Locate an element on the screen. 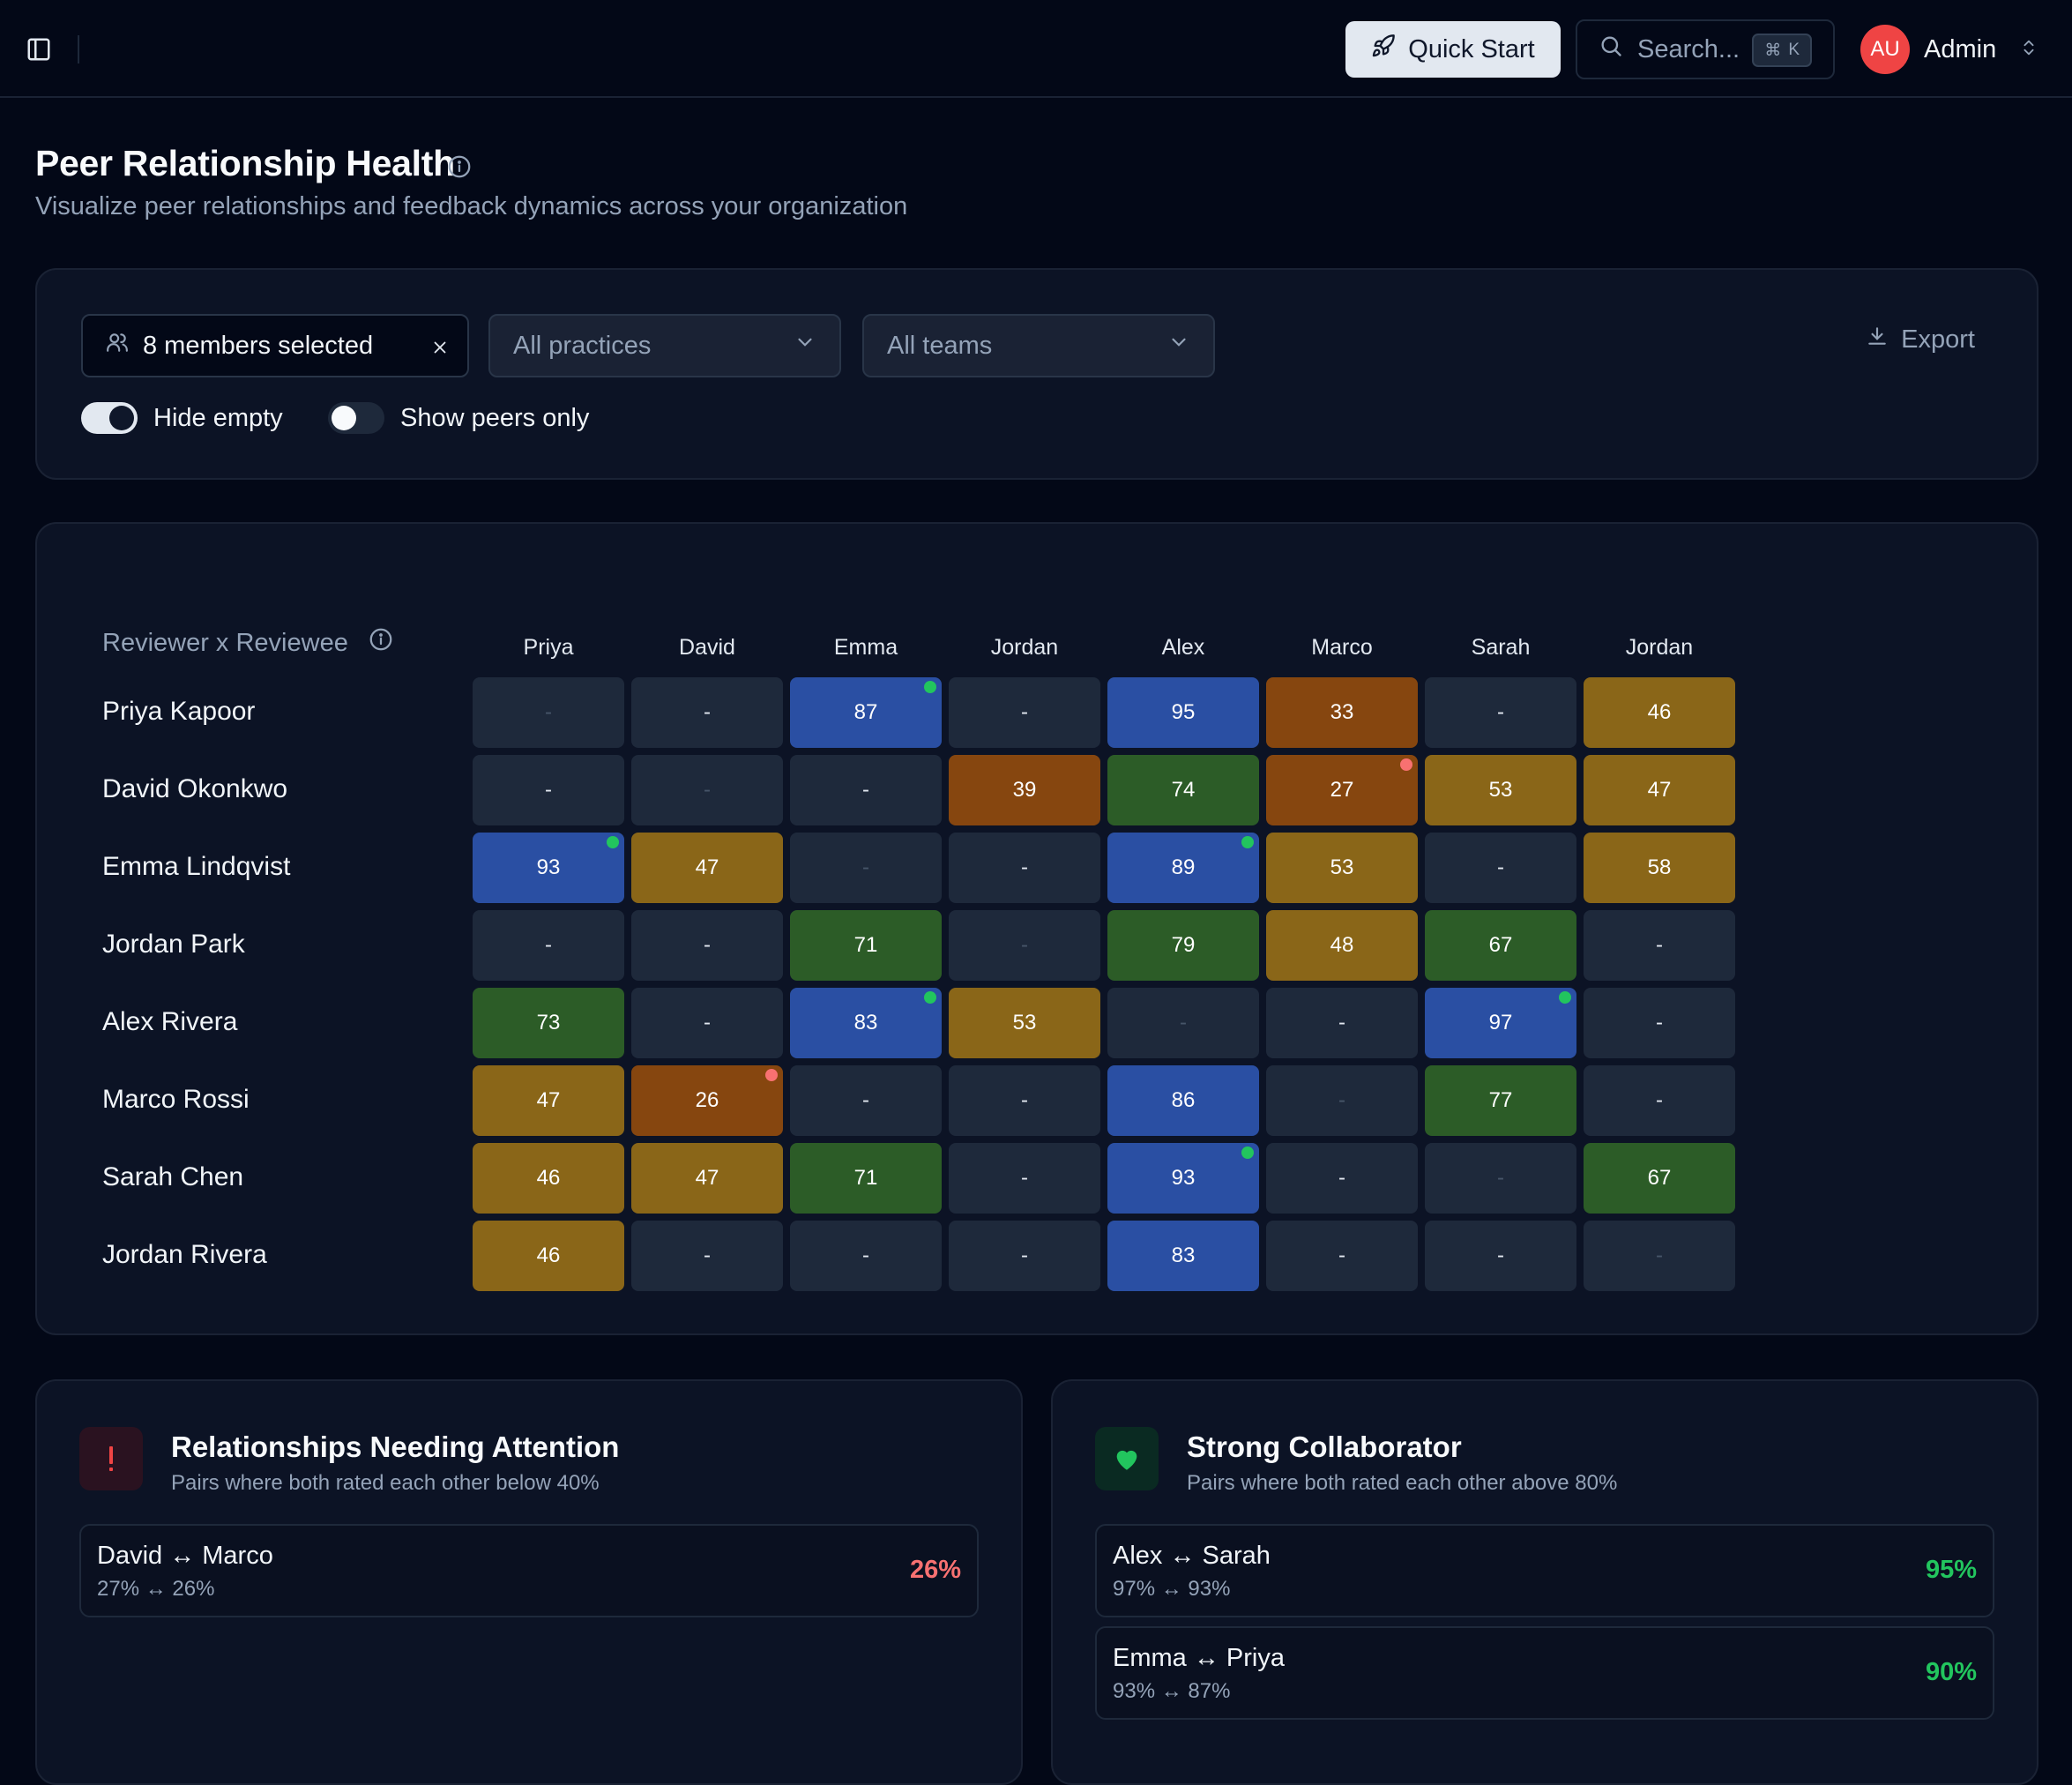  column-header: Alex is located at coordinates (1183, 647).